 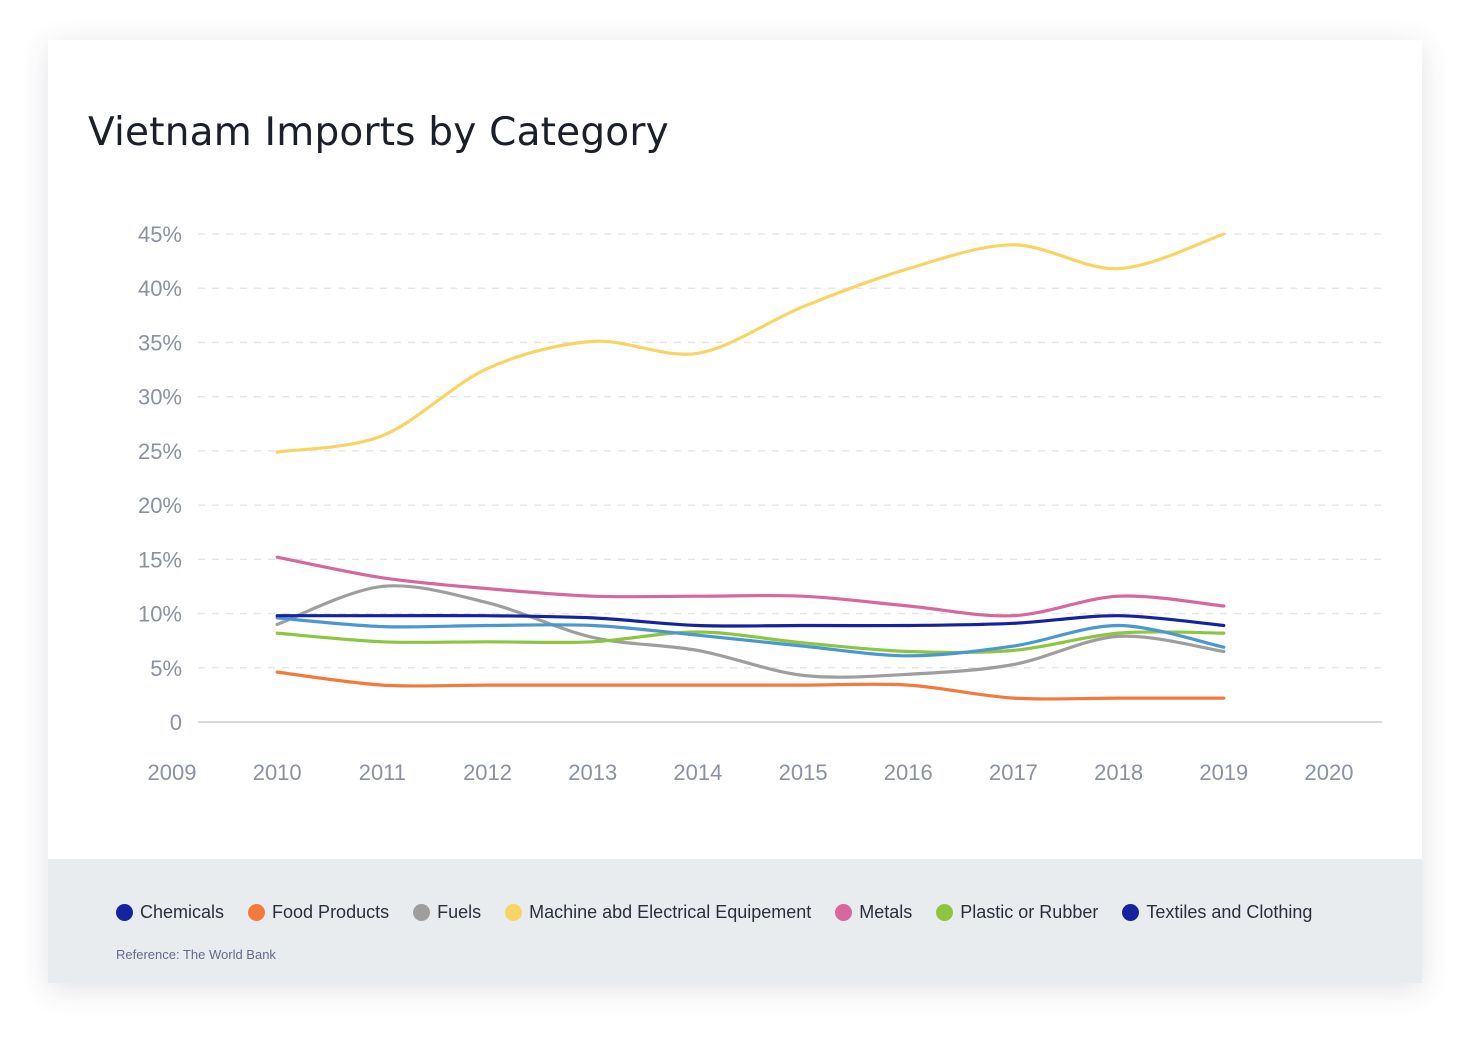 What do you see at coordinates (382, 772) in the screenshot?
I see `x-tick-label: 2011` at bounding box center [382, 772].